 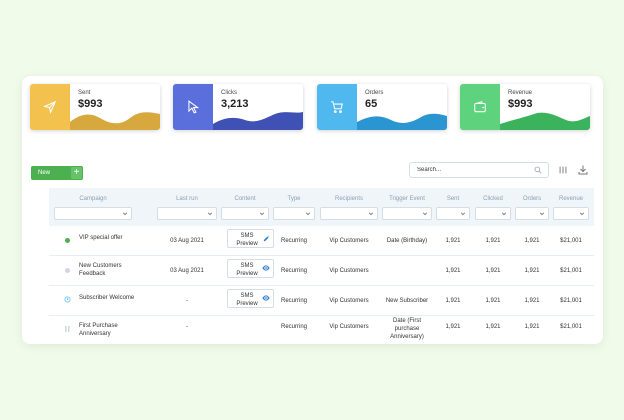 I want to click on stat-card-revenue: Revenue $993, so click(x=525, y=107).